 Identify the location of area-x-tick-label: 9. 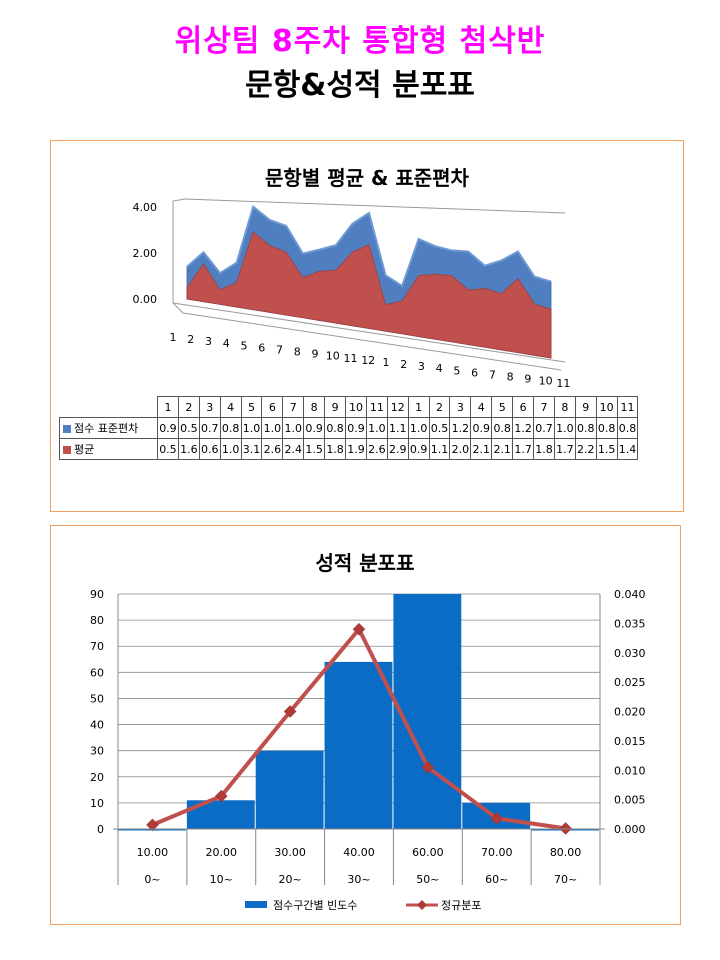
(527, 379).